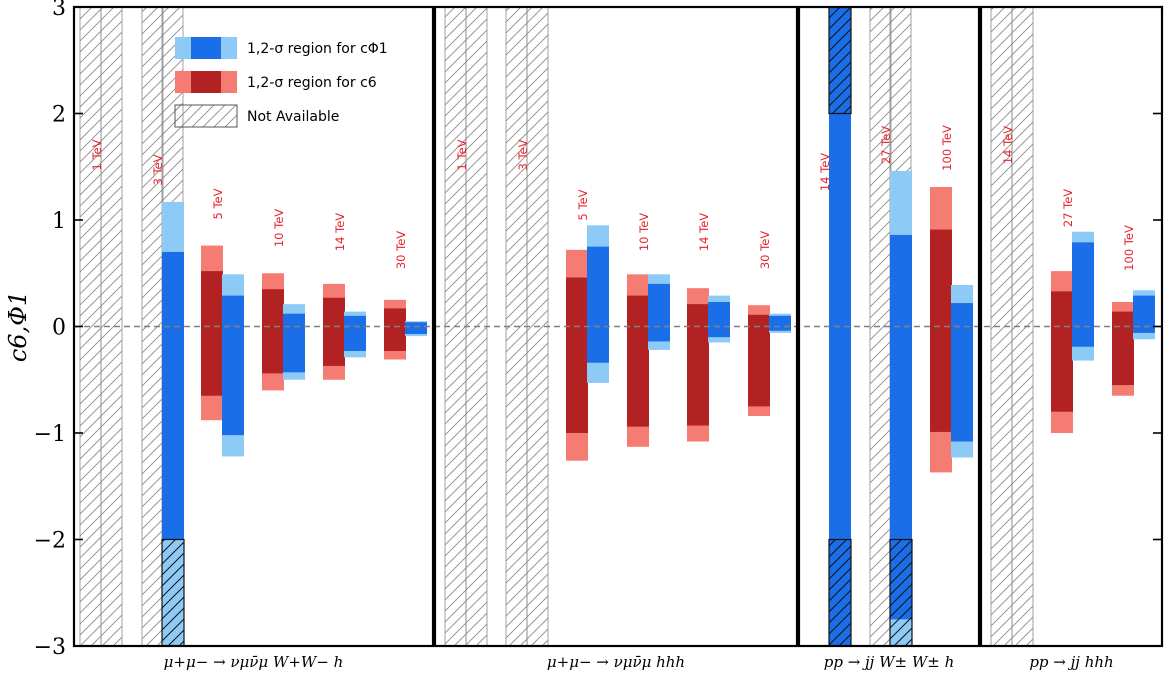 The image size is (1169, 679). Describe the element at coordinates (59, 115) in the screenshot. I see `y-tick-label: 2` at that location.